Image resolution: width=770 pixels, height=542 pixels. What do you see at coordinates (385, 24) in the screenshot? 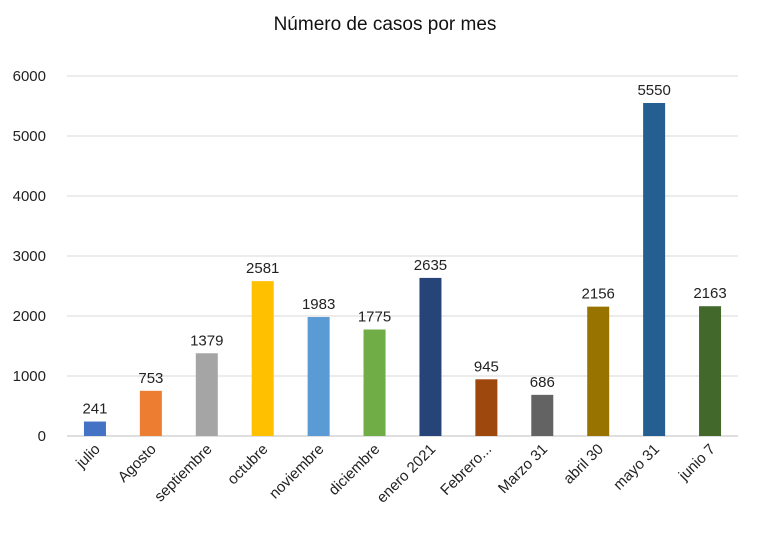
I see `chart-title: Número de casos por mes` at bounding box center [385, 24].